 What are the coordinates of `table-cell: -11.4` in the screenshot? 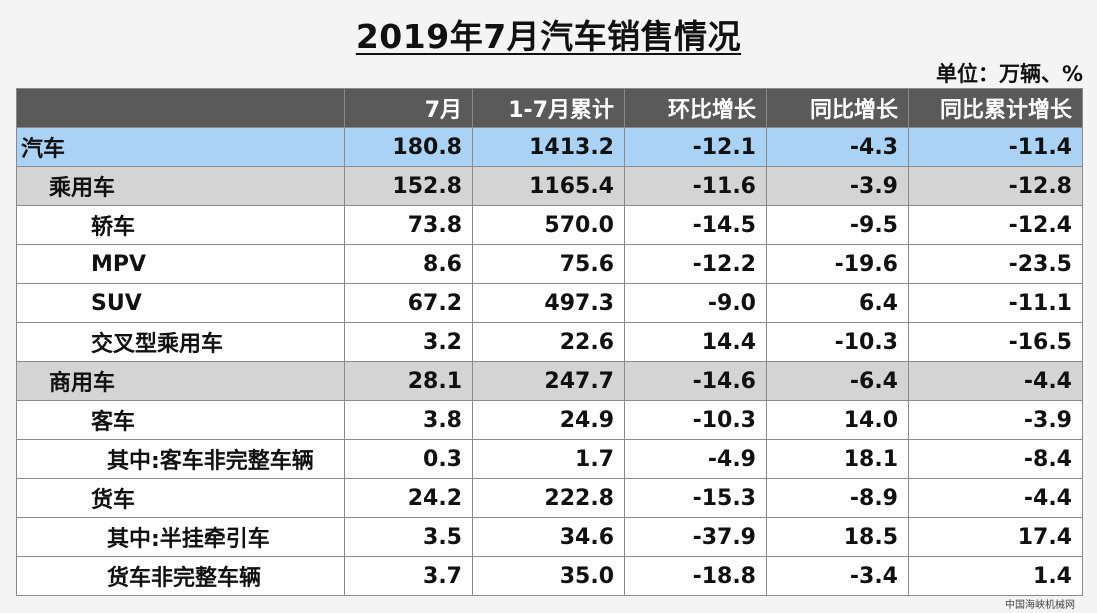 It's located at (995, 147).